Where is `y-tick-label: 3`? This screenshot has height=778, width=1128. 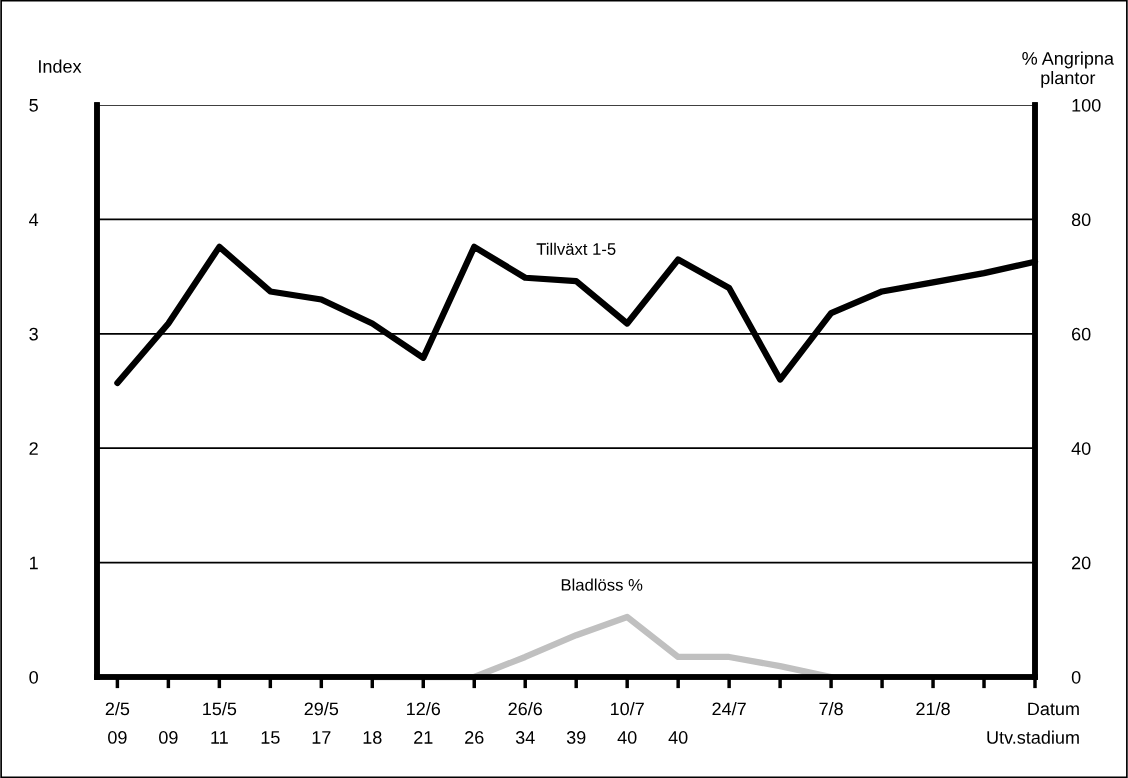
y-tick-label: 3 is located at coordinates (33, 334).